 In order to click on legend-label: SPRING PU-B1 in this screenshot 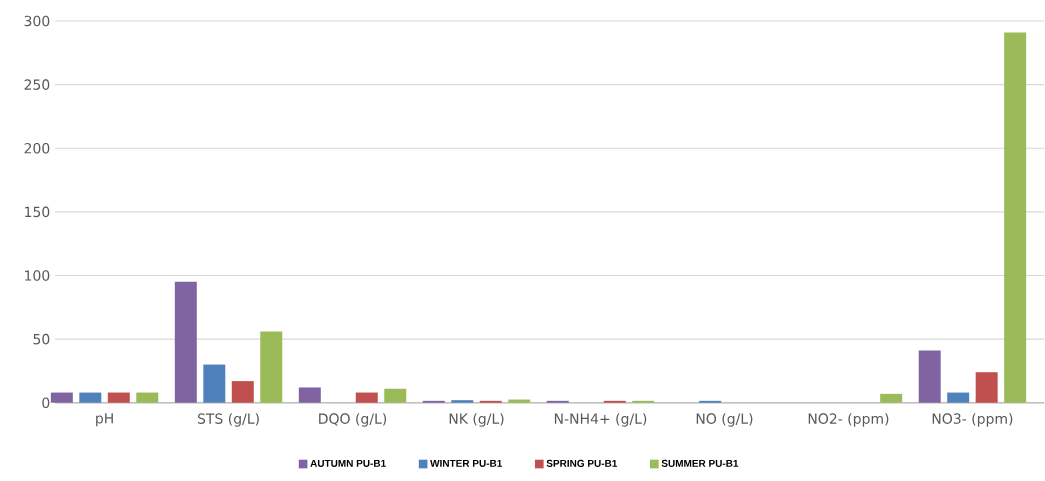, I will do `click(582, 464)`.